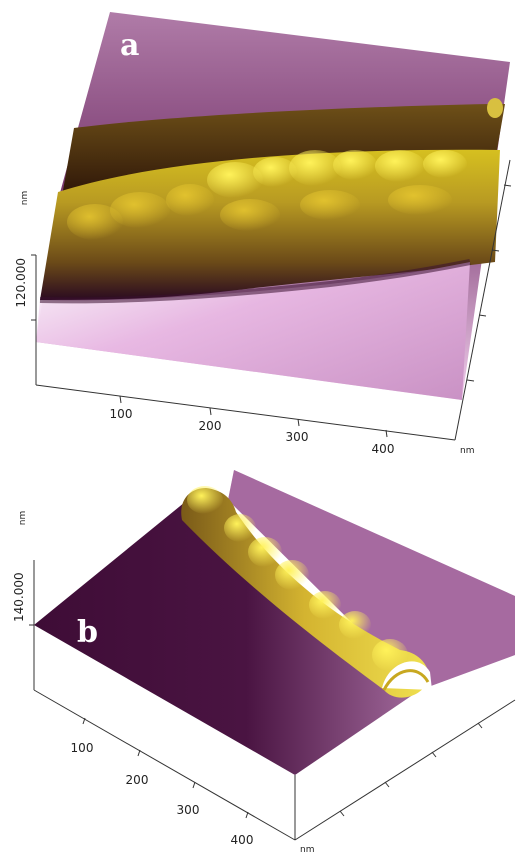 The width and height of the screenshot is (517, 852). What do you see at coordinates (25, 198) in the screenshot?
I see `panel-a-z-unit: nm` at bounding box center [25, 198].